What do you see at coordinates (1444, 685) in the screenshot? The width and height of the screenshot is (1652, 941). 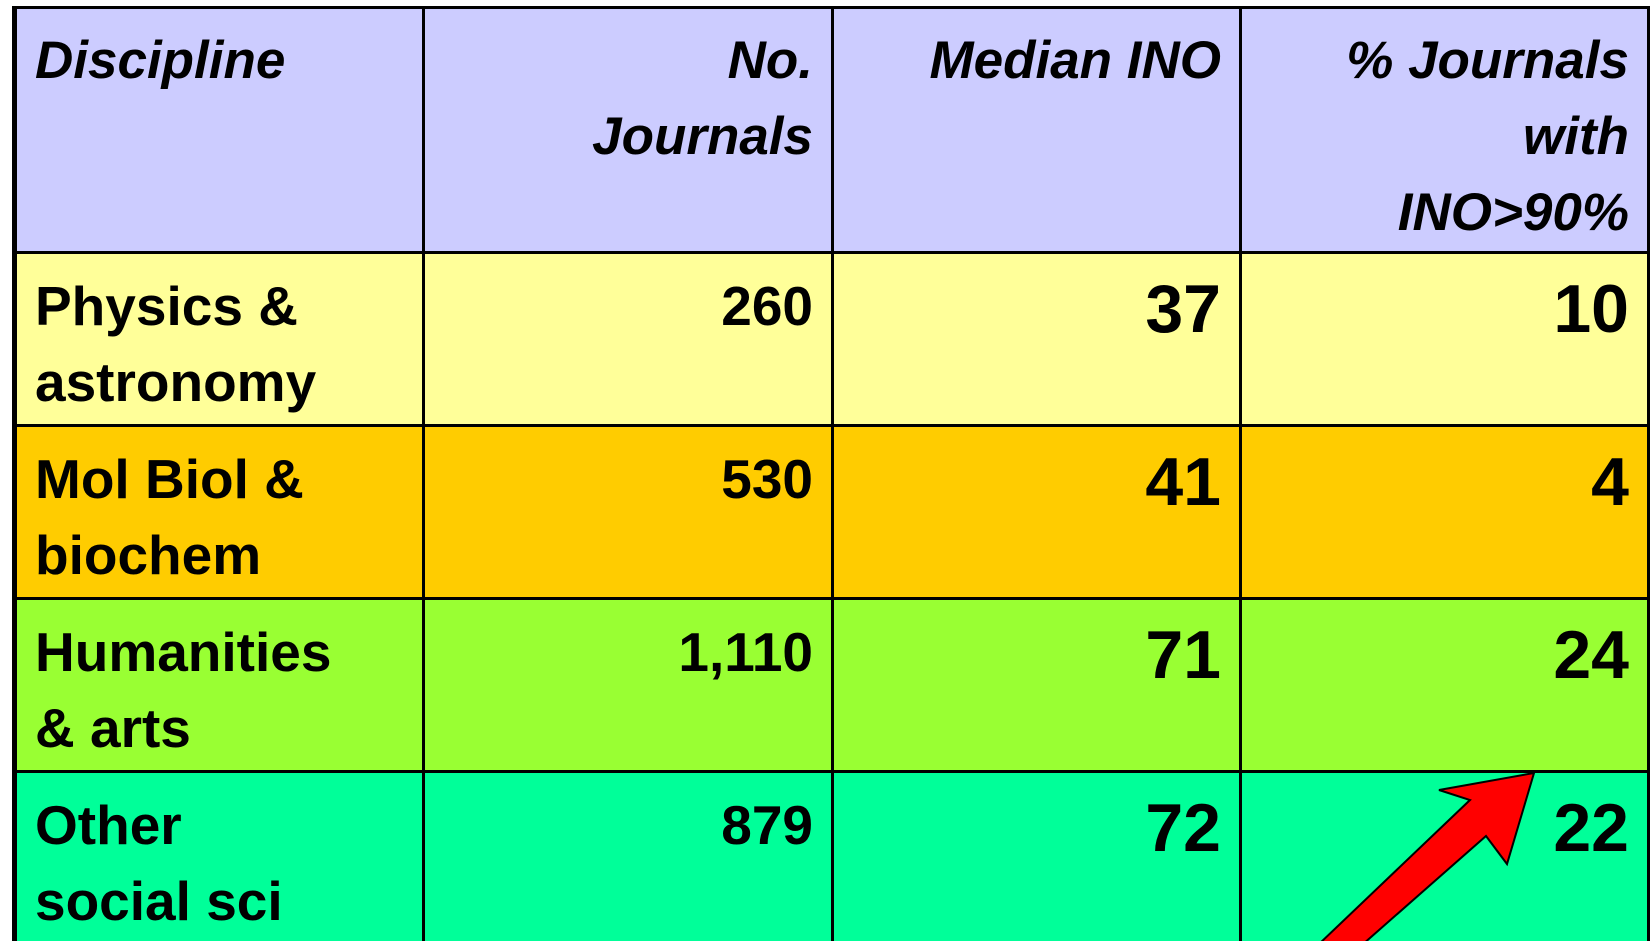 I see `table-cell: 24` at bounding box center [1444, 685].